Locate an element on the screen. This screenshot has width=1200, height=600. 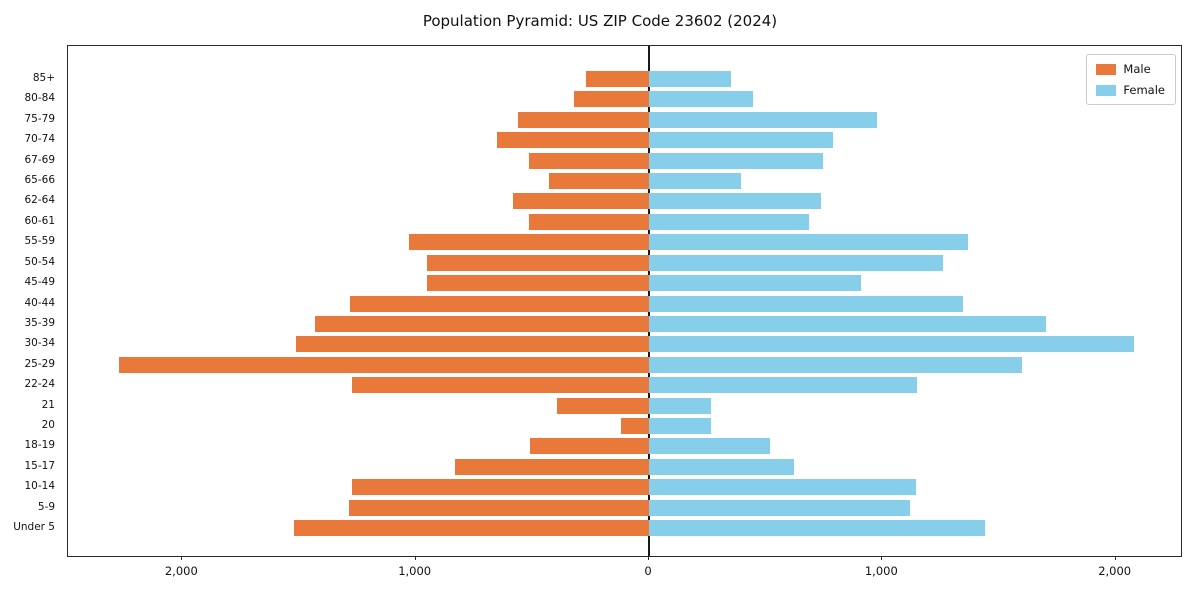
legend-item-male: Male is located at coordinates (1130, 69).